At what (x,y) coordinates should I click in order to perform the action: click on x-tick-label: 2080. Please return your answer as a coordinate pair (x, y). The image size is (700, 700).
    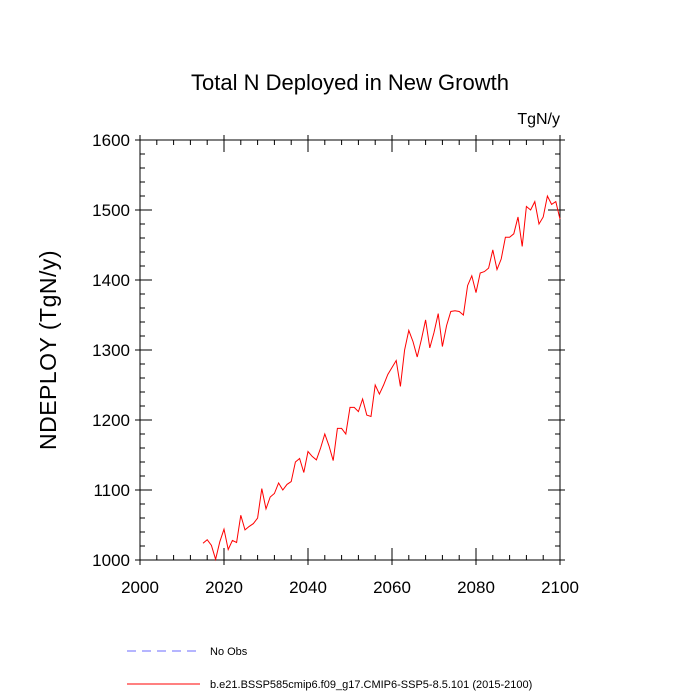
    Looking at the image, I should click on (476, 587).